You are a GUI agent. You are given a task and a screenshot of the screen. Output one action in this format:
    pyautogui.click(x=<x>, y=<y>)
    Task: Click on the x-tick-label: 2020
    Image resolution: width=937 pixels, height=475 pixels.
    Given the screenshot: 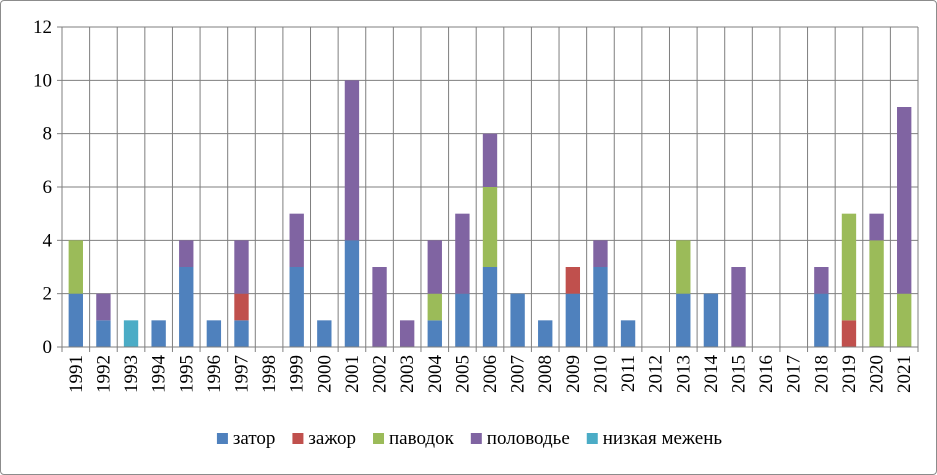 What is the action you would take?
    pyautogui.click(x=877, y=374)
    